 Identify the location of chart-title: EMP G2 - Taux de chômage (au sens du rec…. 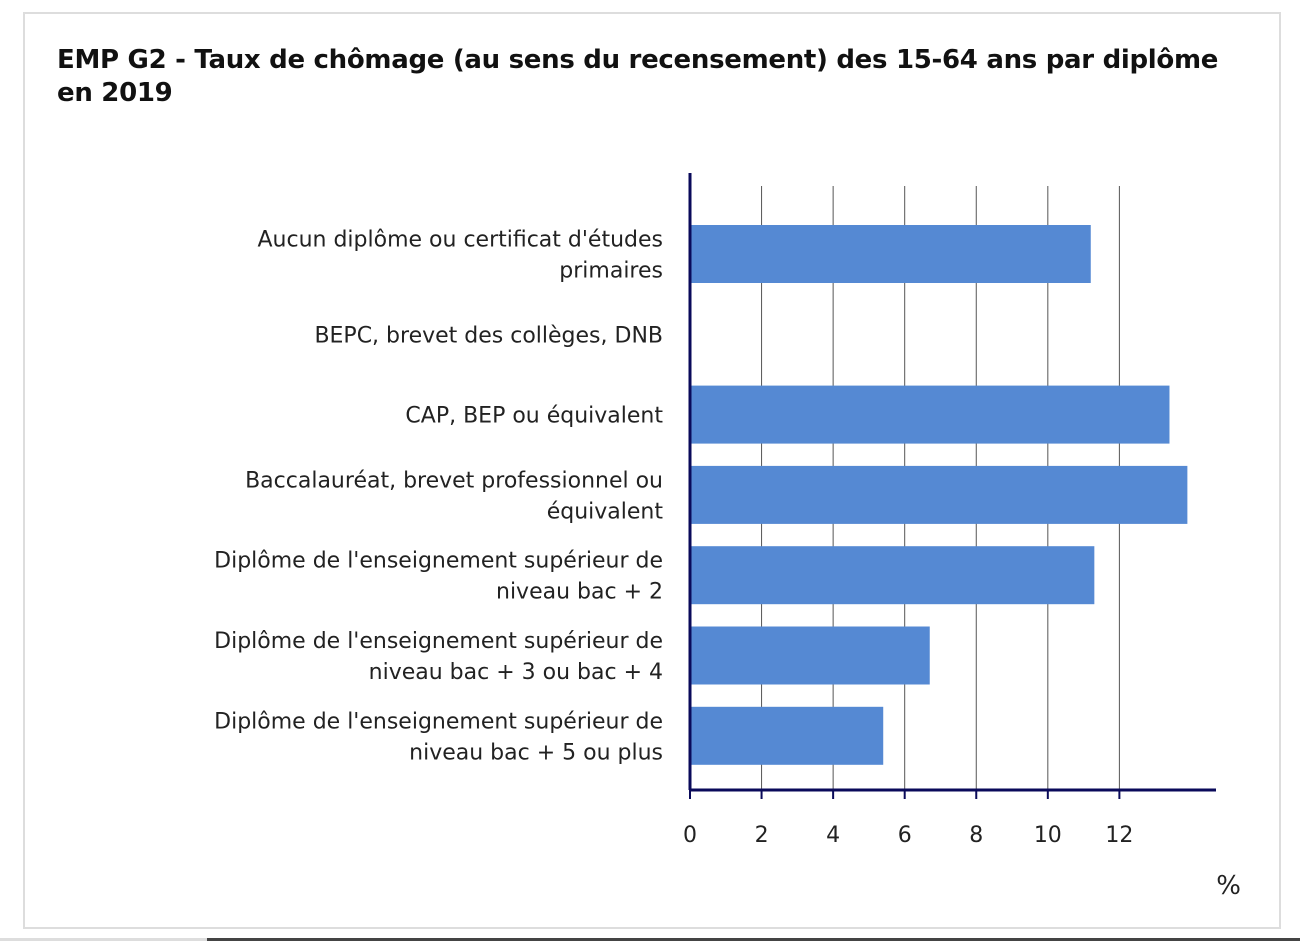
(638, 76).